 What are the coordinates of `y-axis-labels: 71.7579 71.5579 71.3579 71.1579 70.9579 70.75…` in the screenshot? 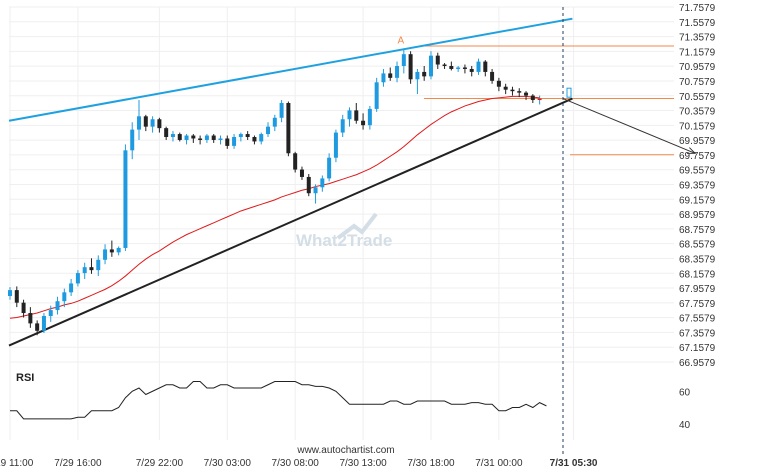 It's located at (697, 186).